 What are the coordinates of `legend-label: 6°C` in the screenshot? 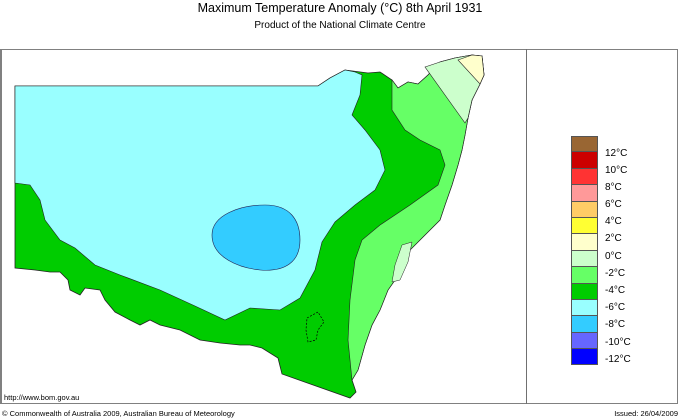 It's located at (613, 204).